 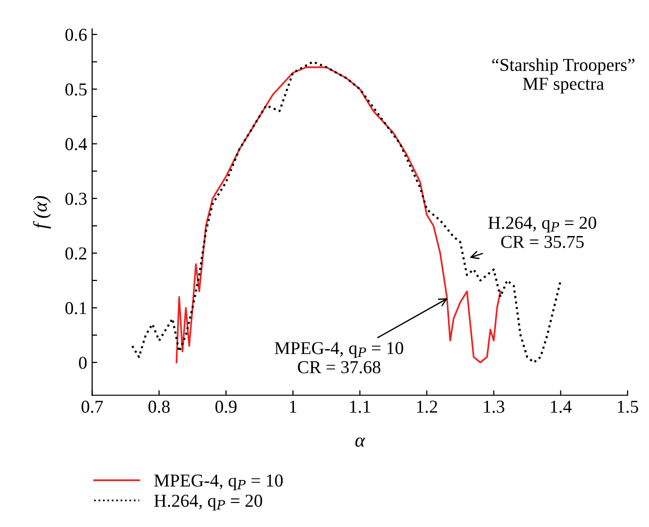 I want to click on x-tick-label: 0.9, so click(x=226, y=406).